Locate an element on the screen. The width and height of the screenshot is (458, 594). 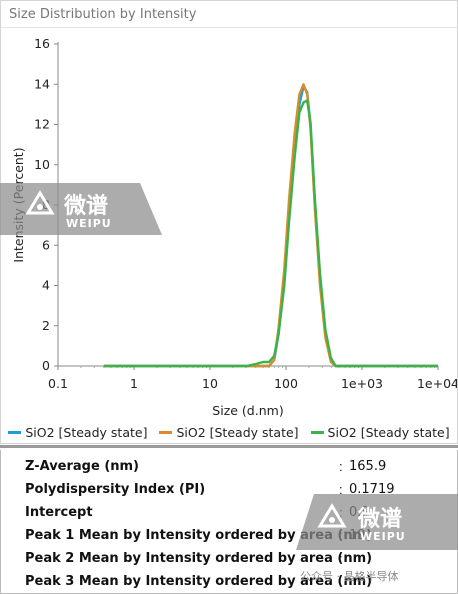
y-tick-label: 14 is located at coordinates (42, 83).